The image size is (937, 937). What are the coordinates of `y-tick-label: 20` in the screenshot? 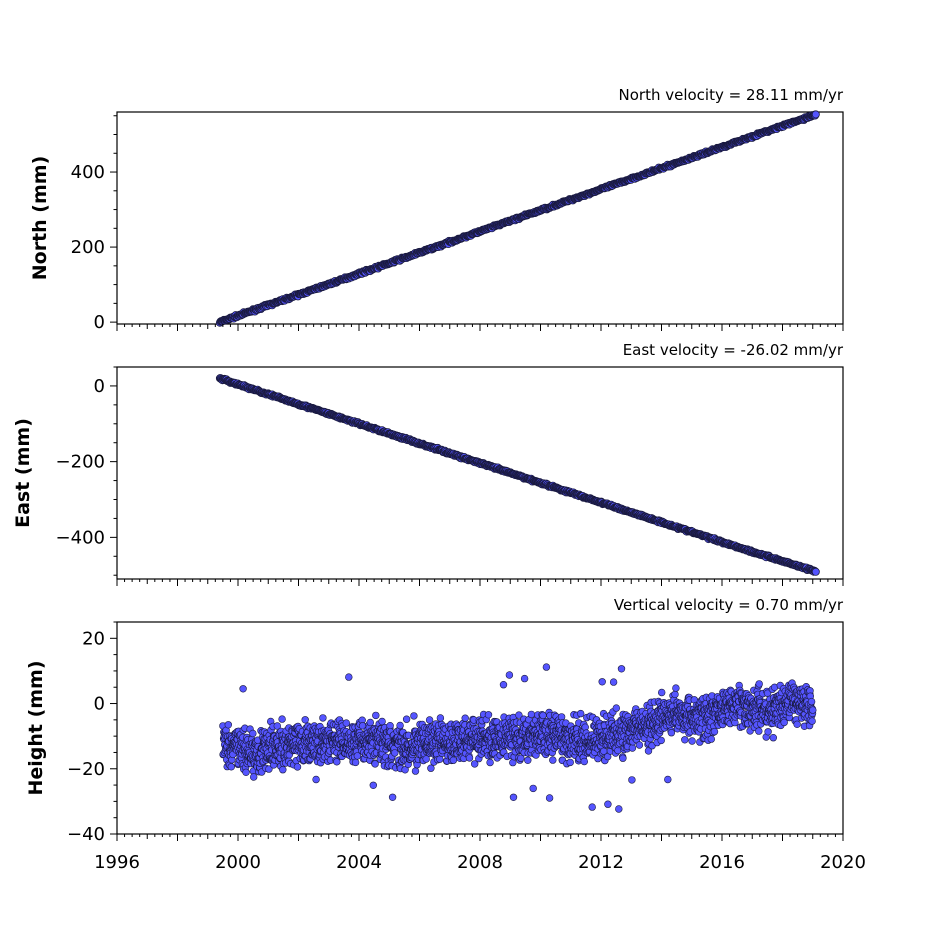 It's located at (93, 638).